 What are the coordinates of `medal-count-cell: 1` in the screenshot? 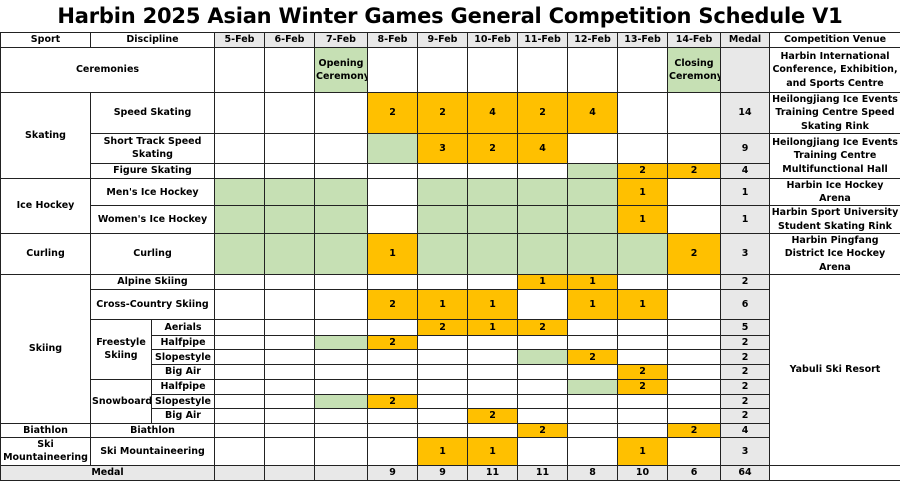 It's located at (745, 220).